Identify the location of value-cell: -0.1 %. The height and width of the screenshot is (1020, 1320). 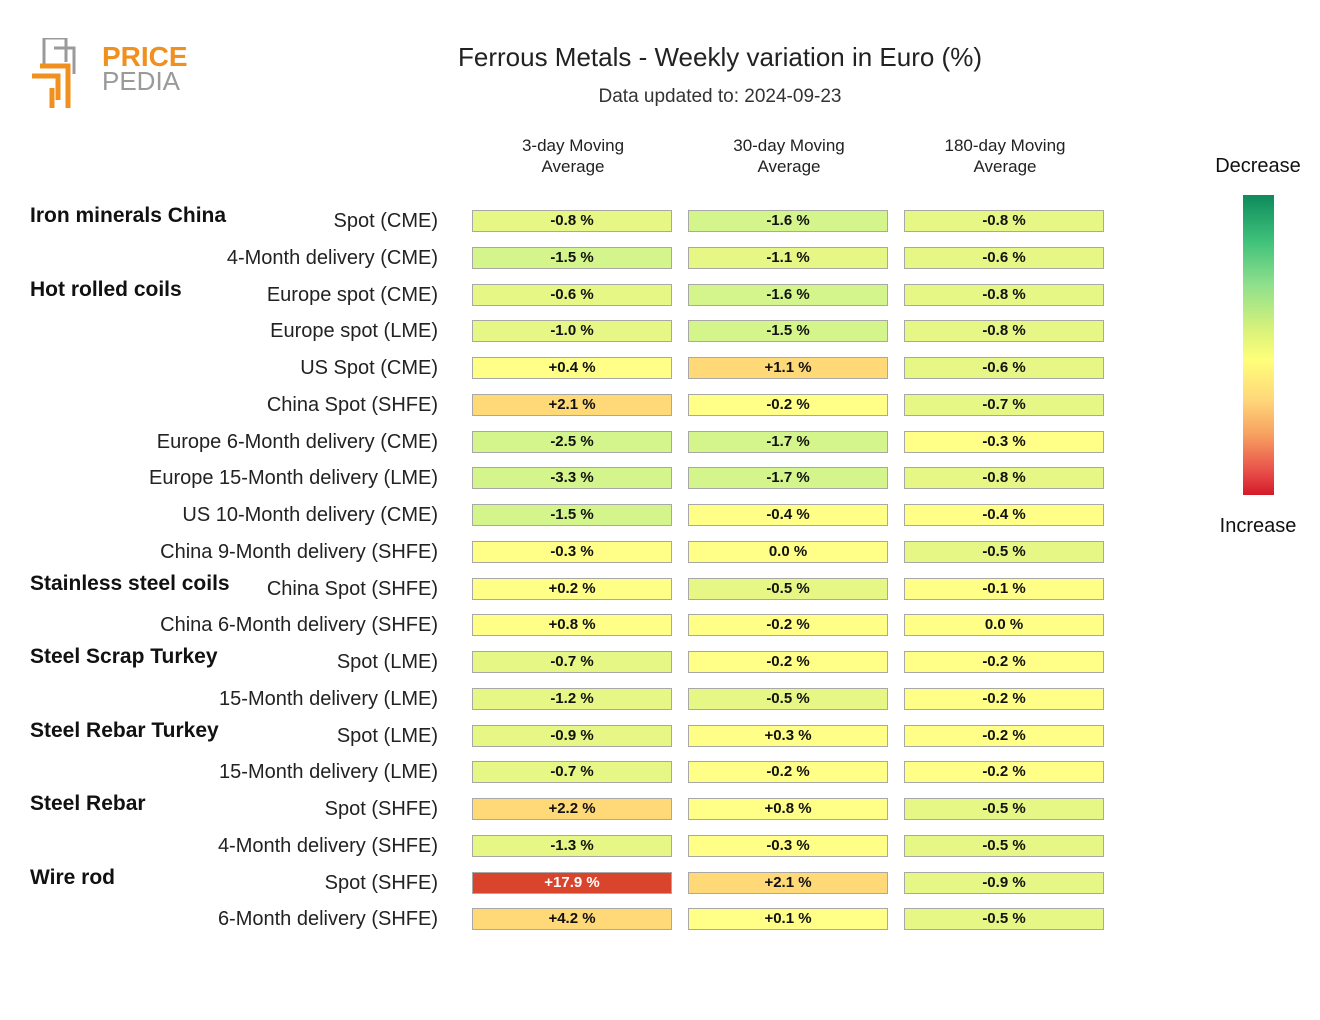
(1004, 588).